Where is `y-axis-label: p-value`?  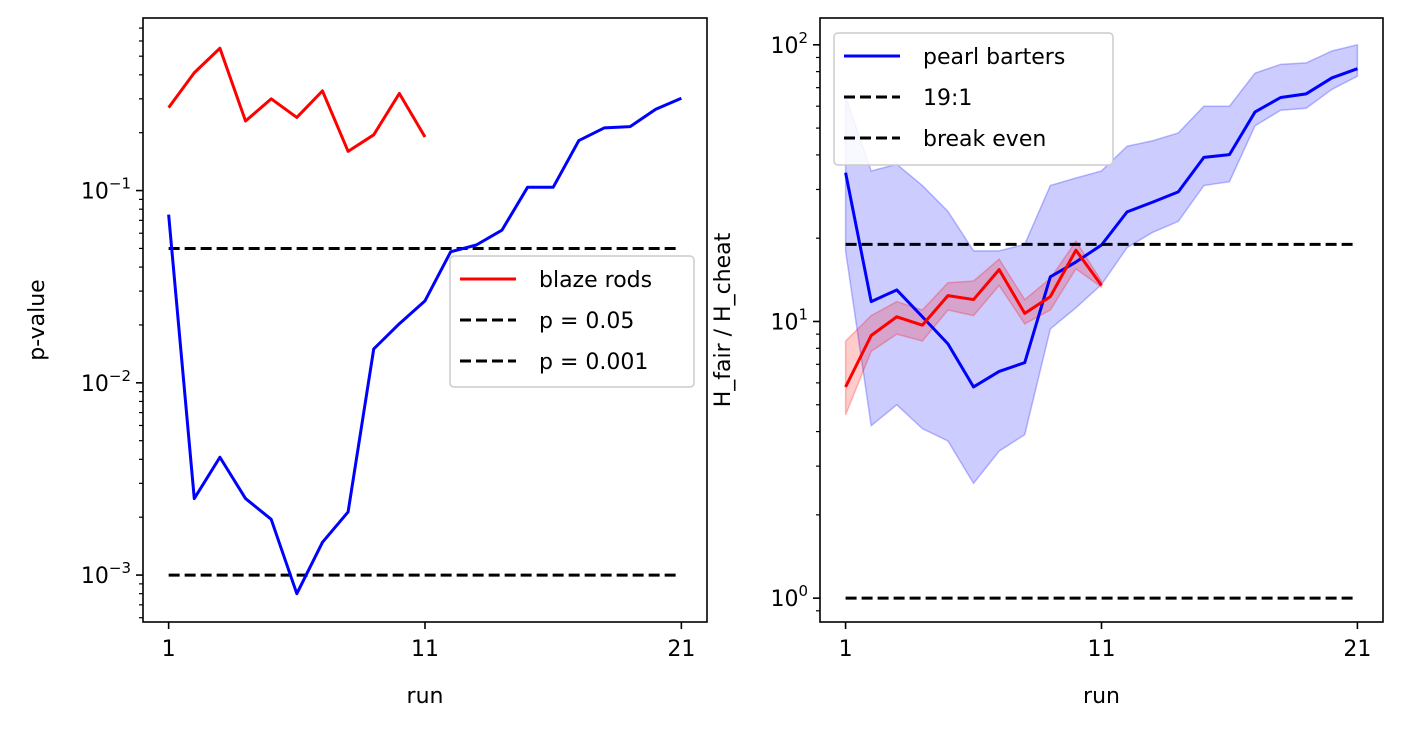
y-axis-label: p-value is located at coordinates (37, 319).